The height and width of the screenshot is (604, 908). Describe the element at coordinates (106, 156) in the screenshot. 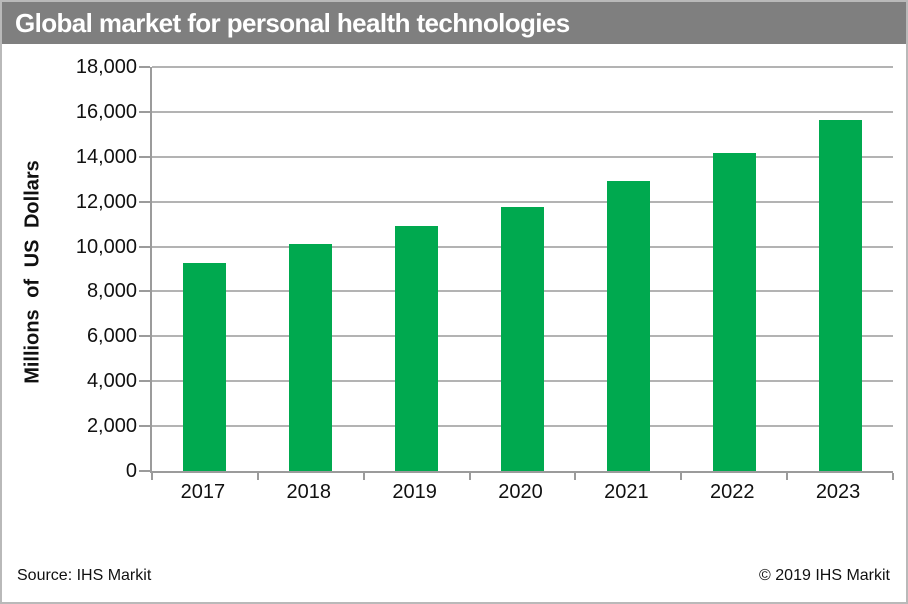

I see `y-tick-label: 14,000` at that location.